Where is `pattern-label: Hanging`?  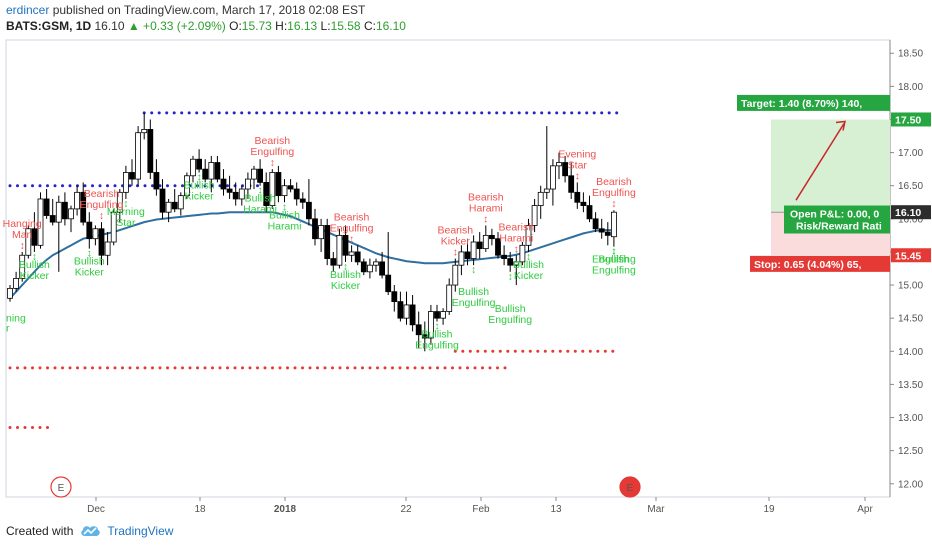
pattern-label: Hanging is located at coordinates (22, 224).